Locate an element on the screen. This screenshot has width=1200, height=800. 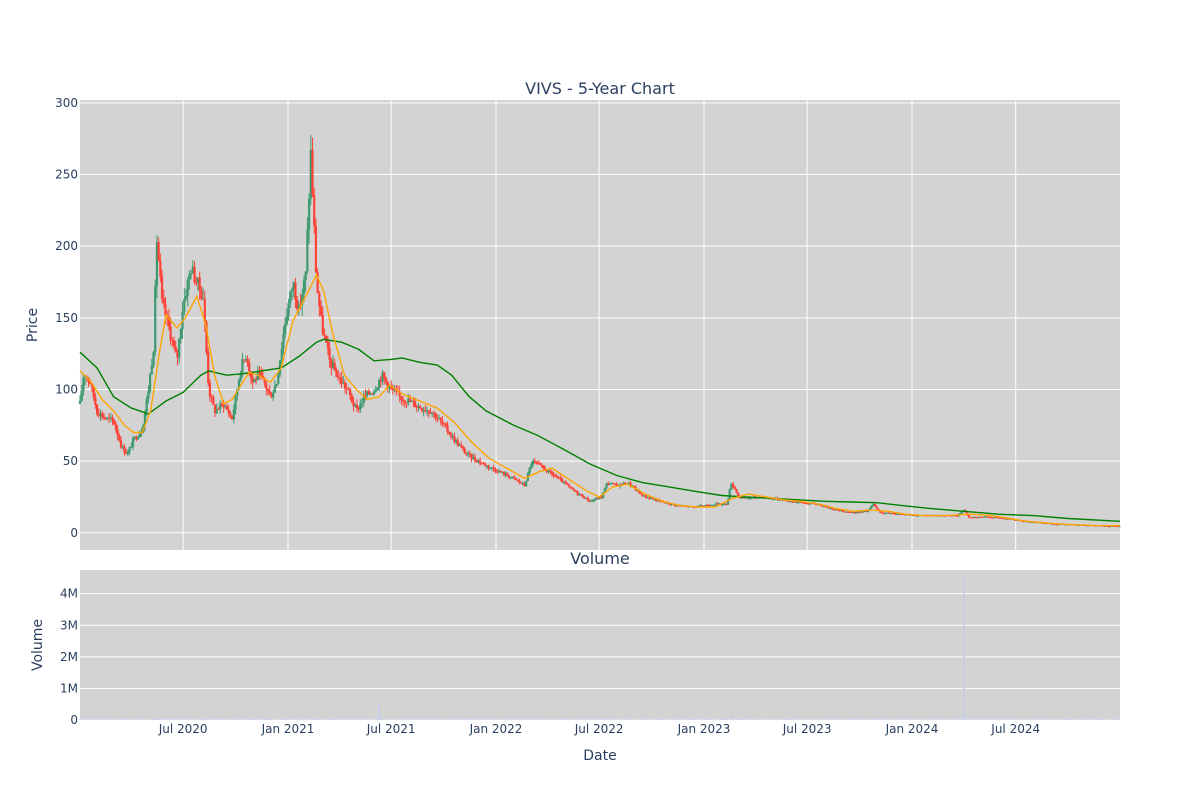
x-tick: Jan 2023 is located at coordinates (704, 729).